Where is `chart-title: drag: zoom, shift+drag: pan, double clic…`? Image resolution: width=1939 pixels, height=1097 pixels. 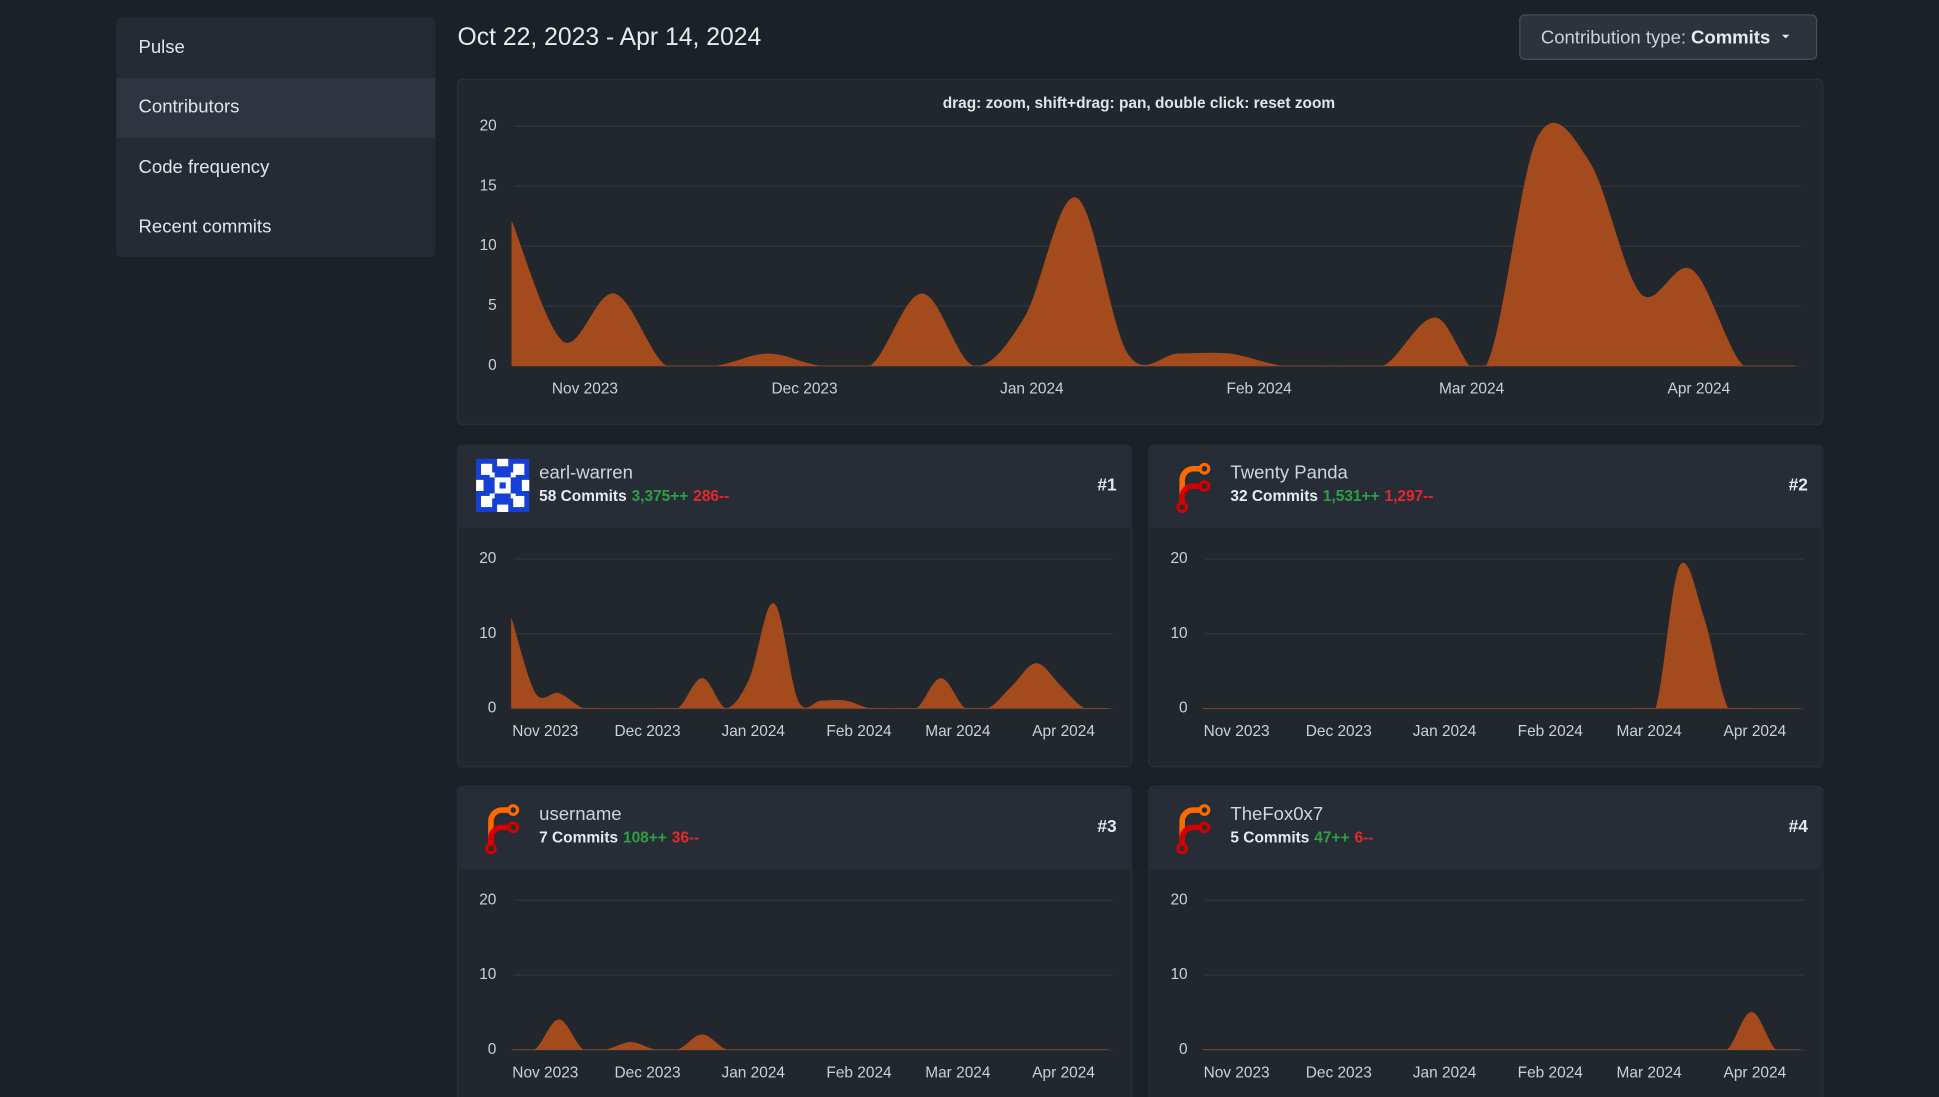
chart-title: drag: zoom, shift+drag: pan, double clic… is located at coordinates (1139, 103).